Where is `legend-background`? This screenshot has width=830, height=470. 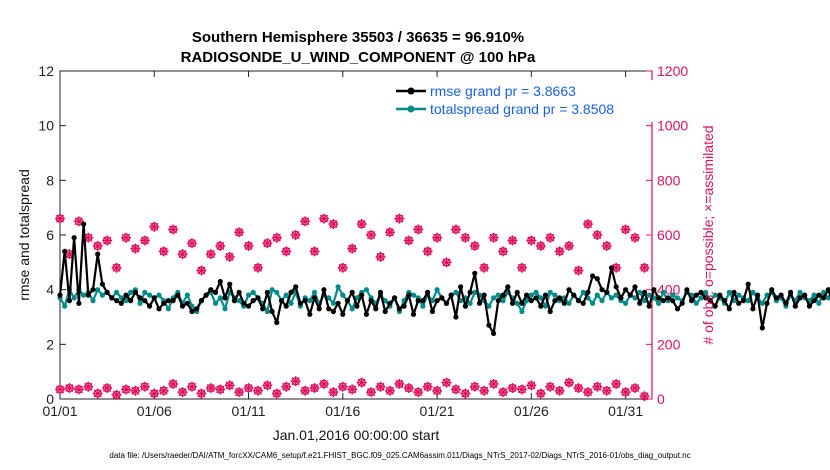
legend-background is located at coordinates (522, 101).